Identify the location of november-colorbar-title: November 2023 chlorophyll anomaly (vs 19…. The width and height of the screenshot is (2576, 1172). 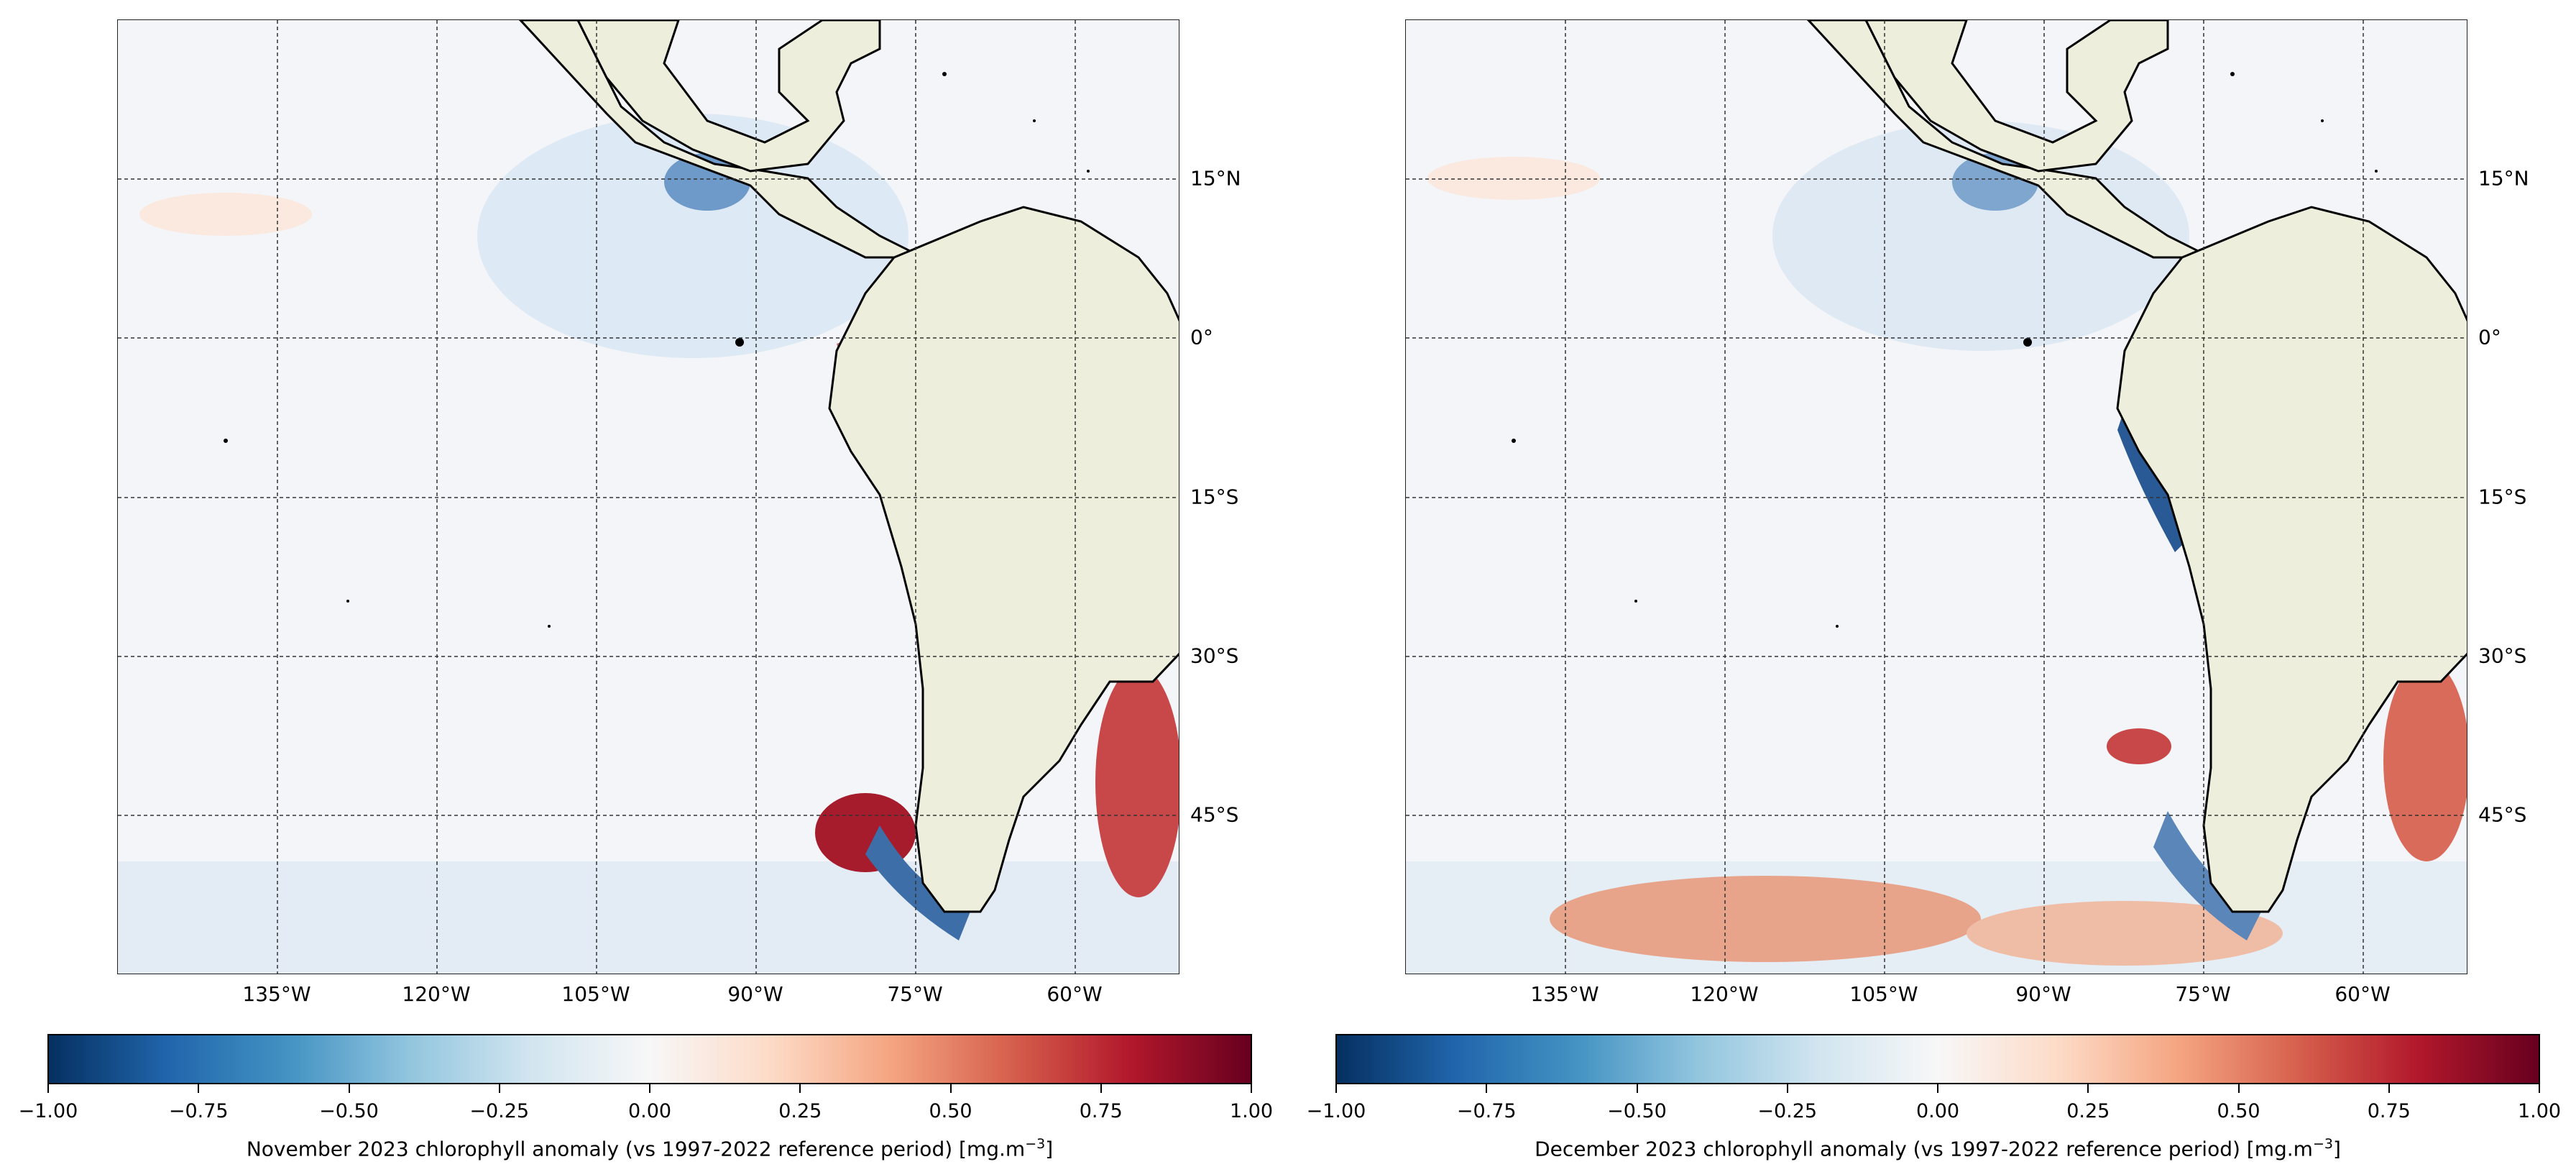
(650, 1148).